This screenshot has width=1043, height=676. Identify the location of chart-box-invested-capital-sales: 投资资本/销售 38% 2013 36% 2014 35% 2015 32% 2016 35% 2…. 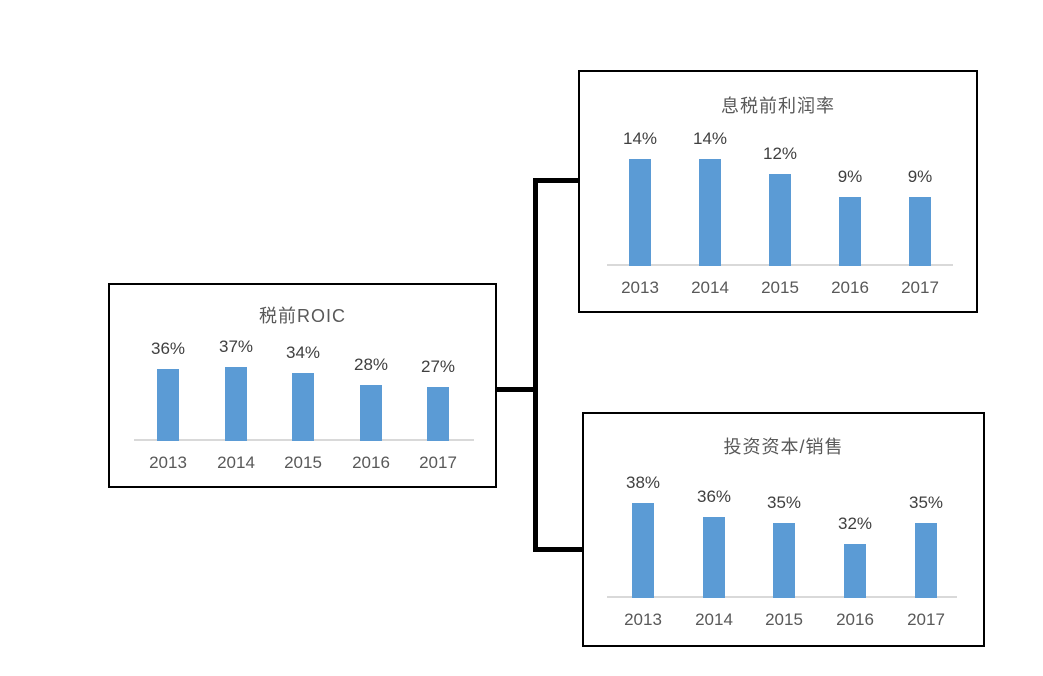
(783, 529).